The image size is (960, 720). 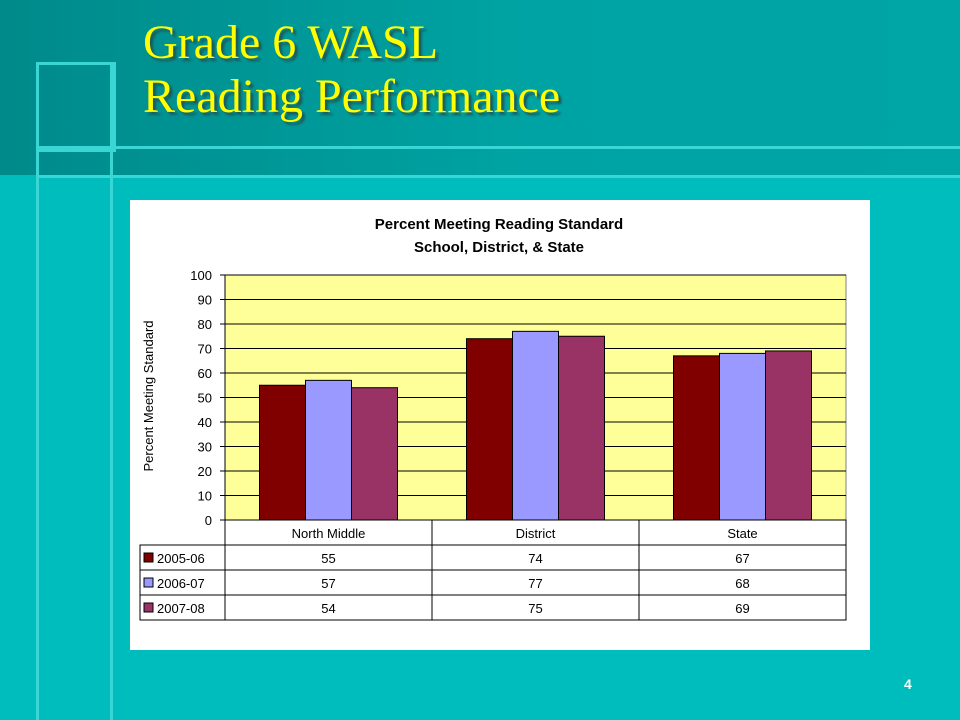 What do you see at coordinates (328, 558) in the screenshot?
I see `data-label: 55` at bounding box center [328, 558].